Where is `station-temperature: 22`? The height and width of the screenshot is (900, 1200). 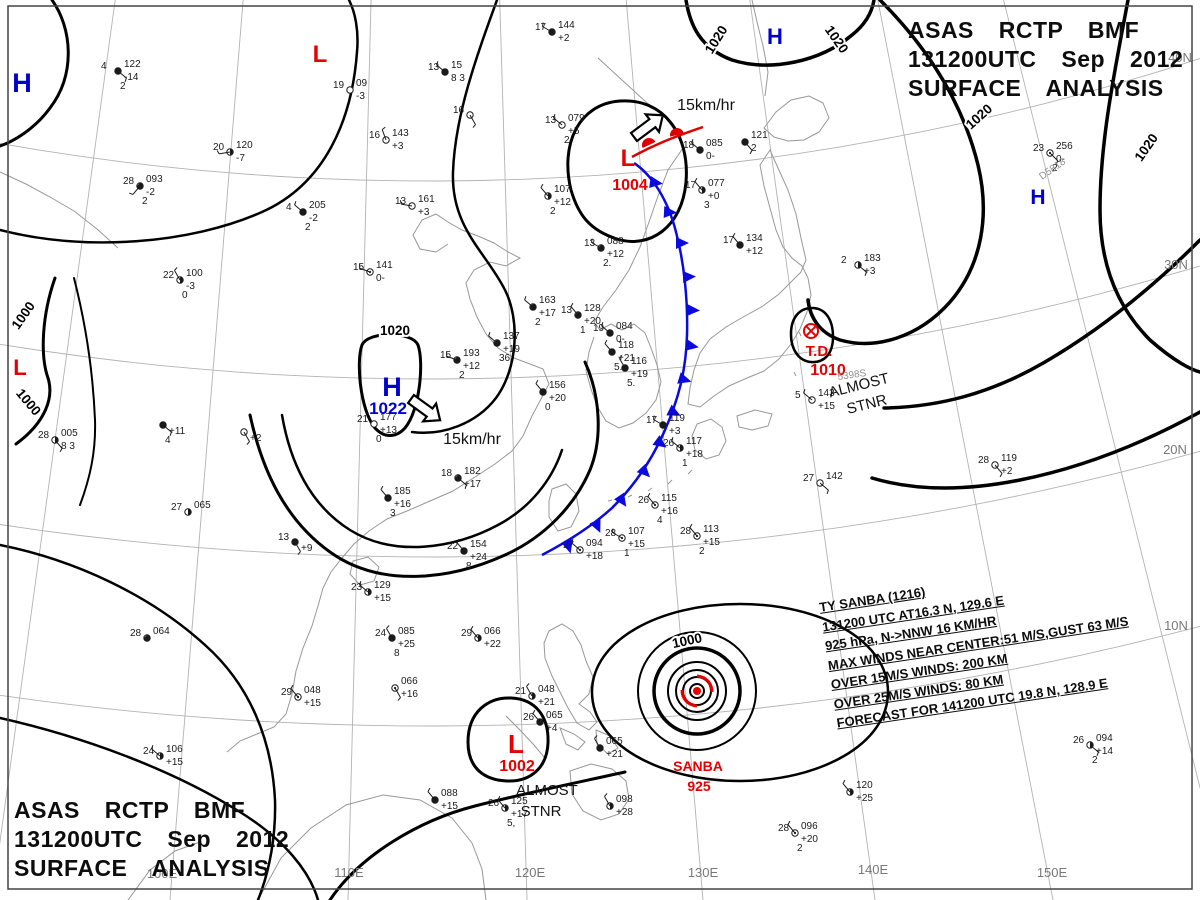
station-temperature: 22 is located at coordinates (453, 546).